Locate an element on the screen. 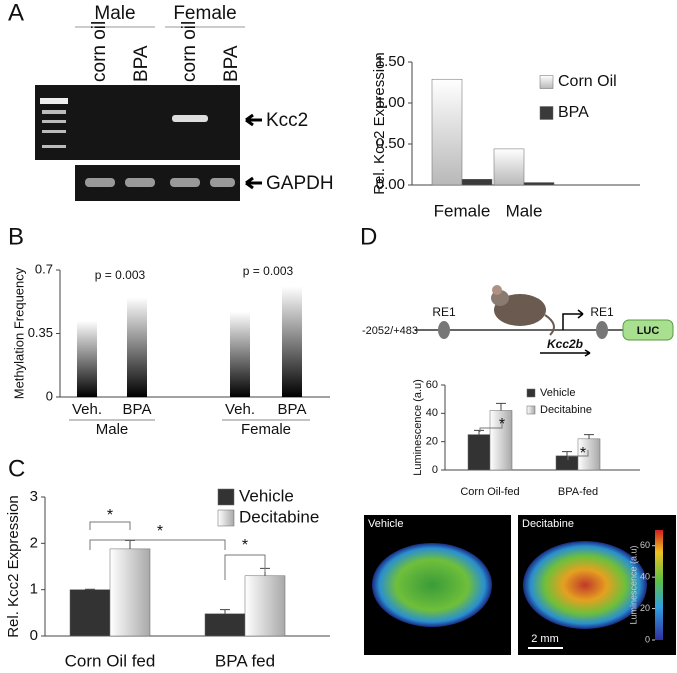  x-tick-label: BPA fed is located at coordinates (245, 660).